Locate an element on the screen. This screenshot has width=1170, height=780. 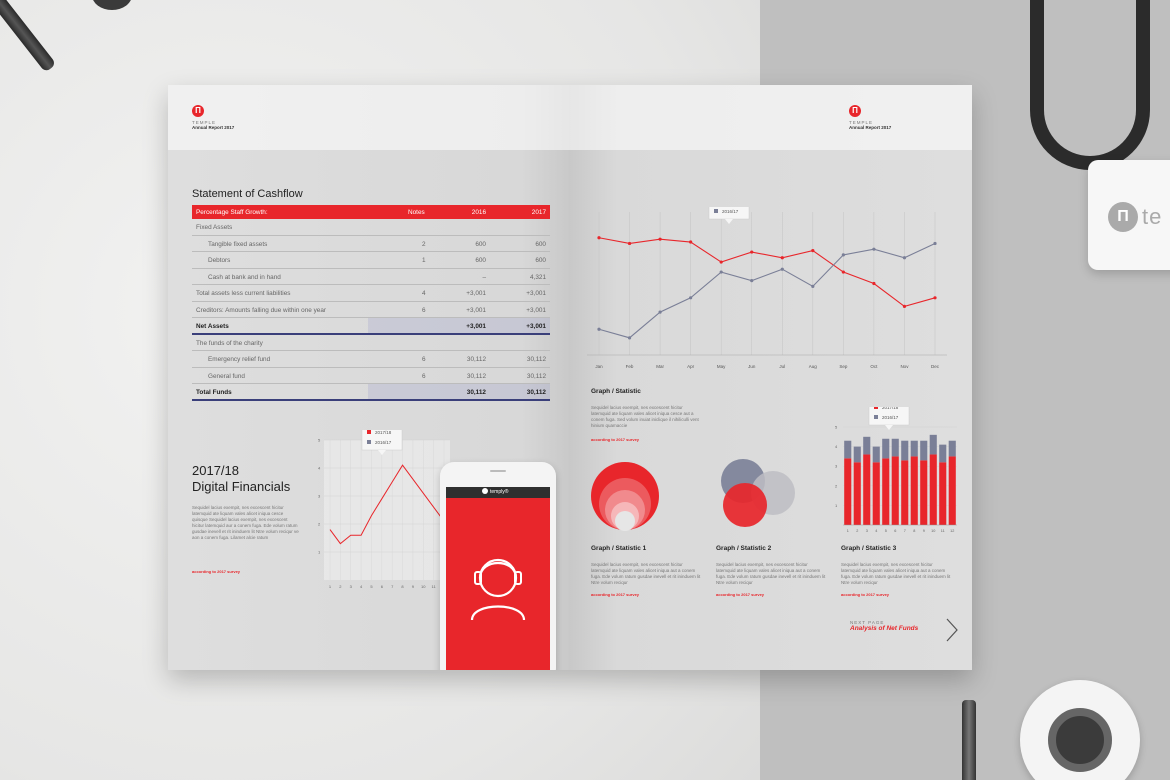
next-page-title: Analysis of Net Funds is located at coordinates (884, 628).